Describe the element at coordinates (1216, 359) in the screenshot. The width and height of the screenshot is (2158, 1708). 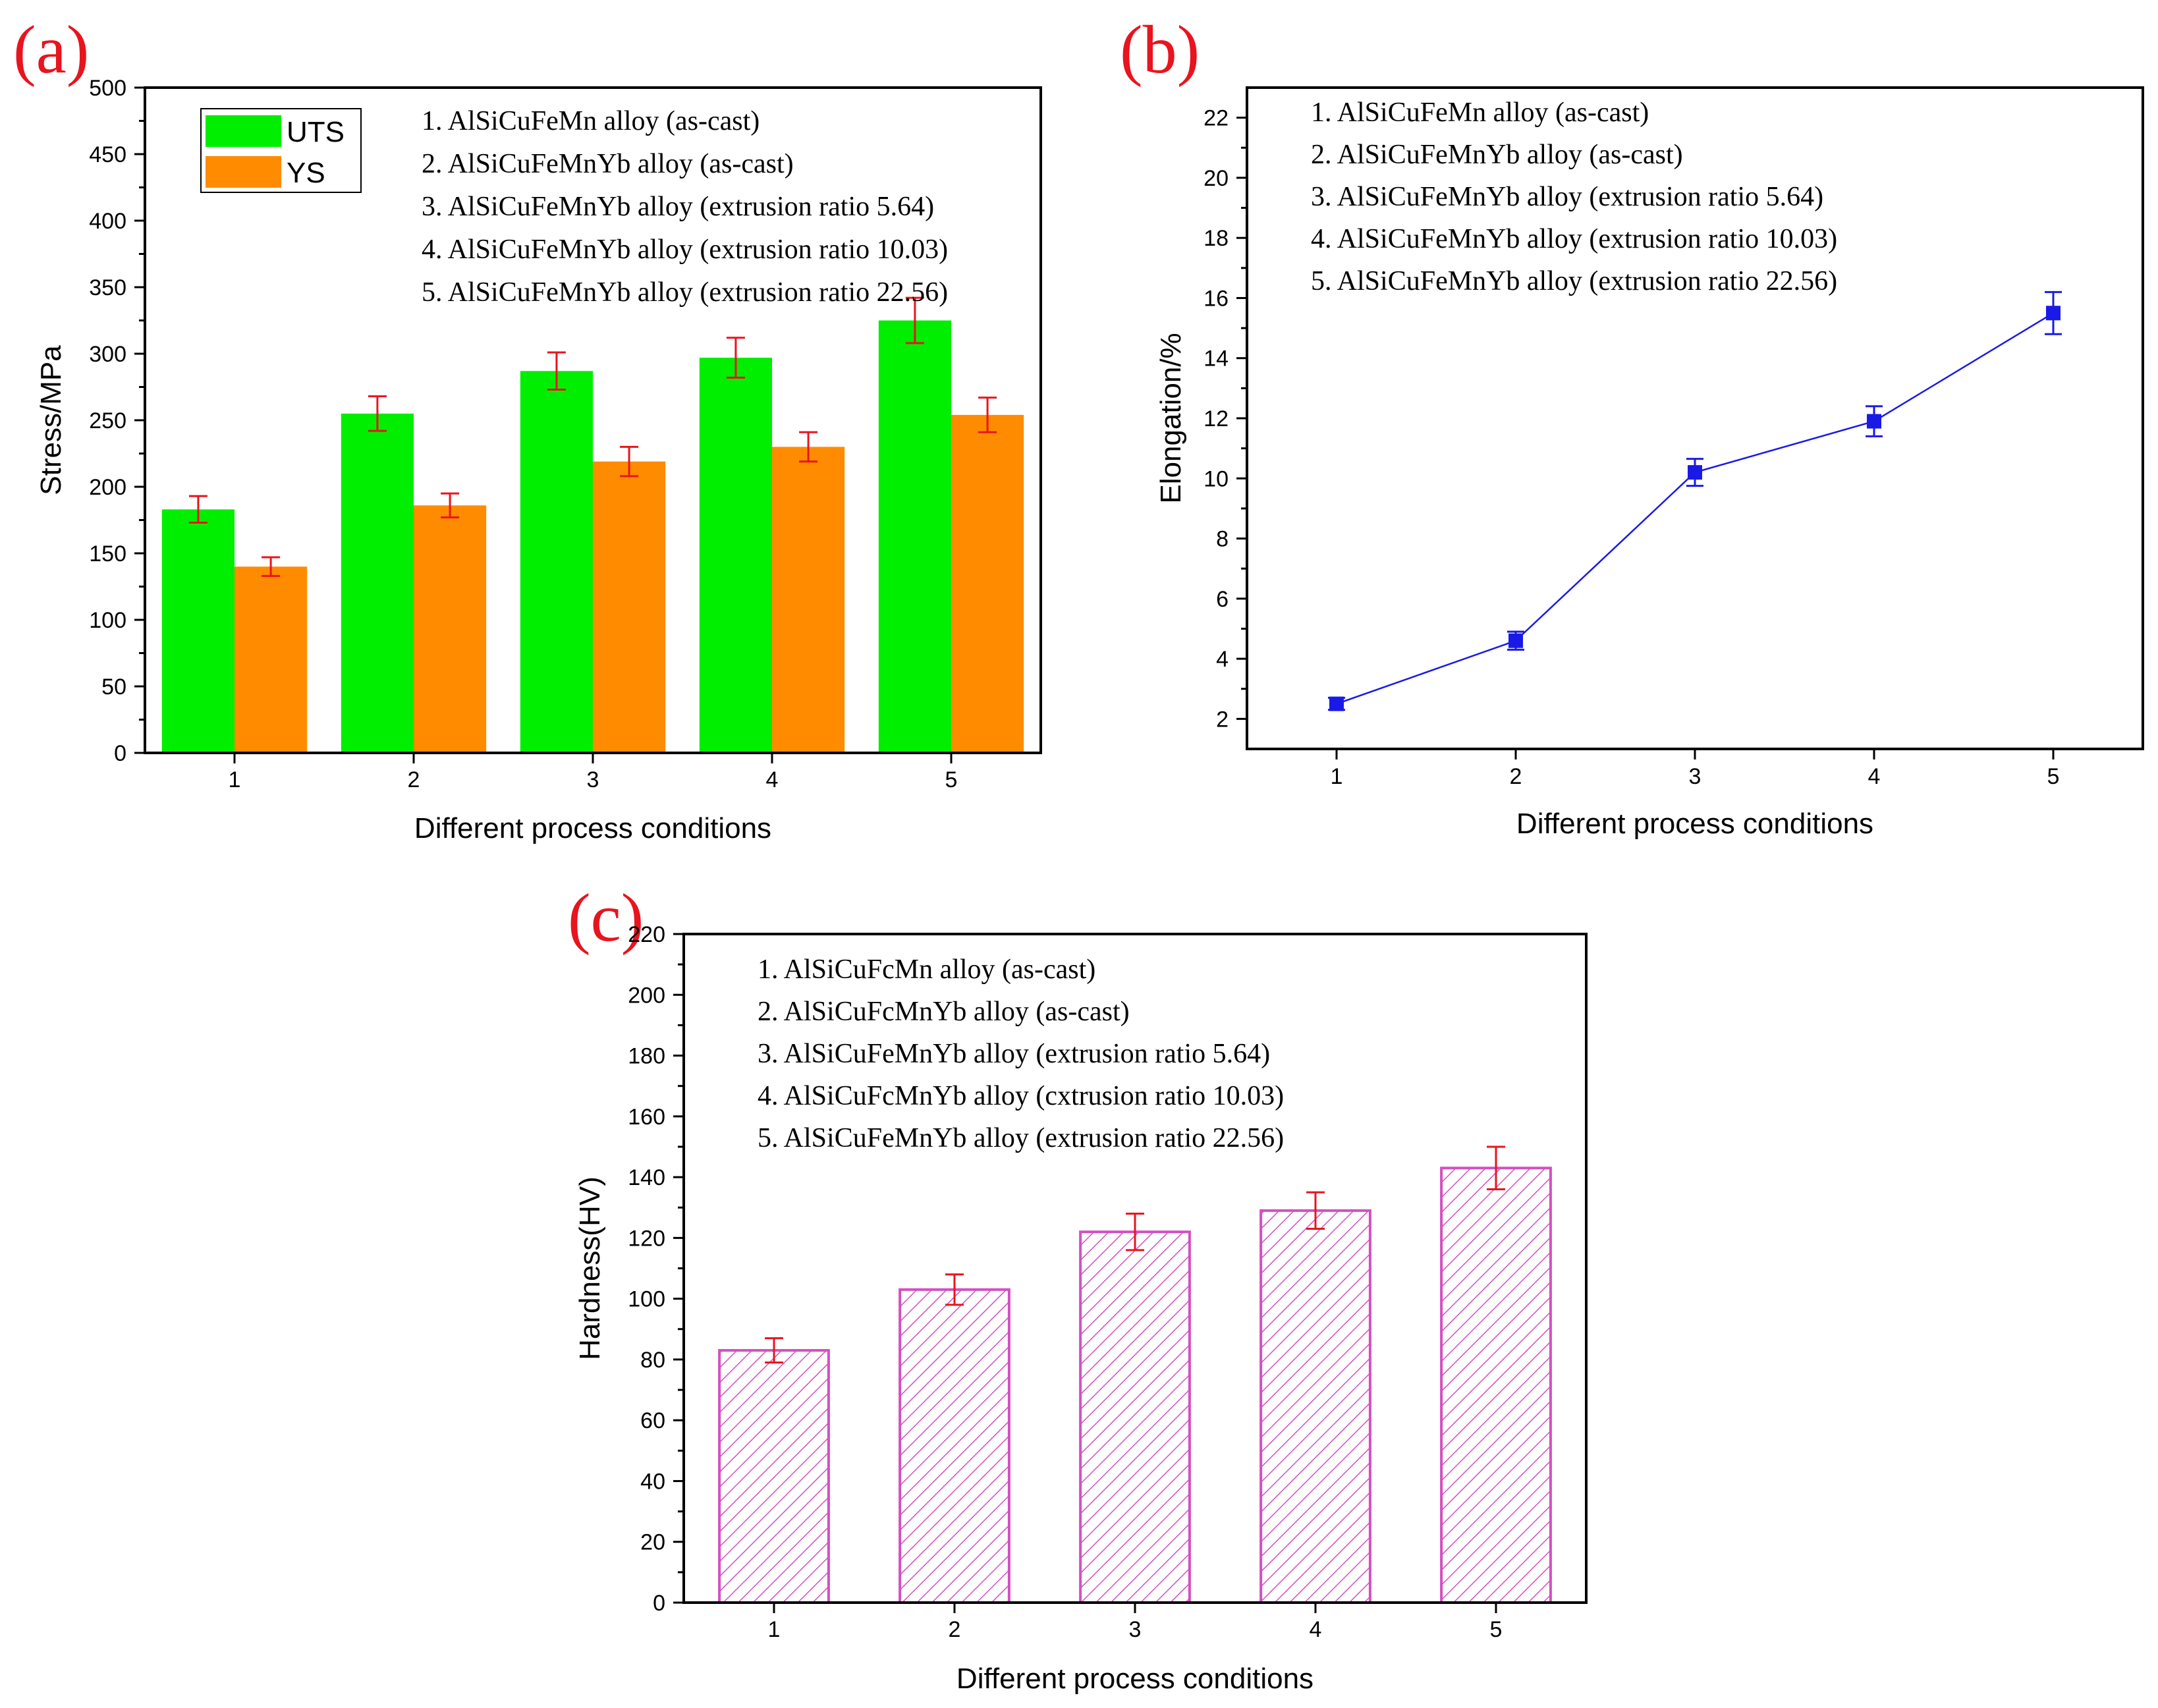
I see `y-tick-label: 14` at that location.